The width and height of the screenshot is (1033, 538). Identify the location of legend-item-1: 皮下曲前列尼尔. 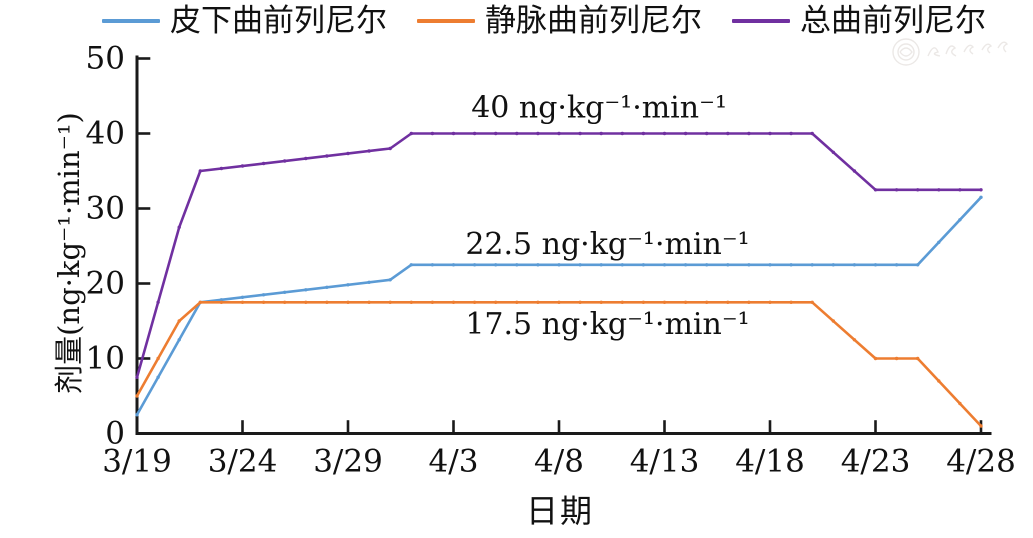
(244, 21).